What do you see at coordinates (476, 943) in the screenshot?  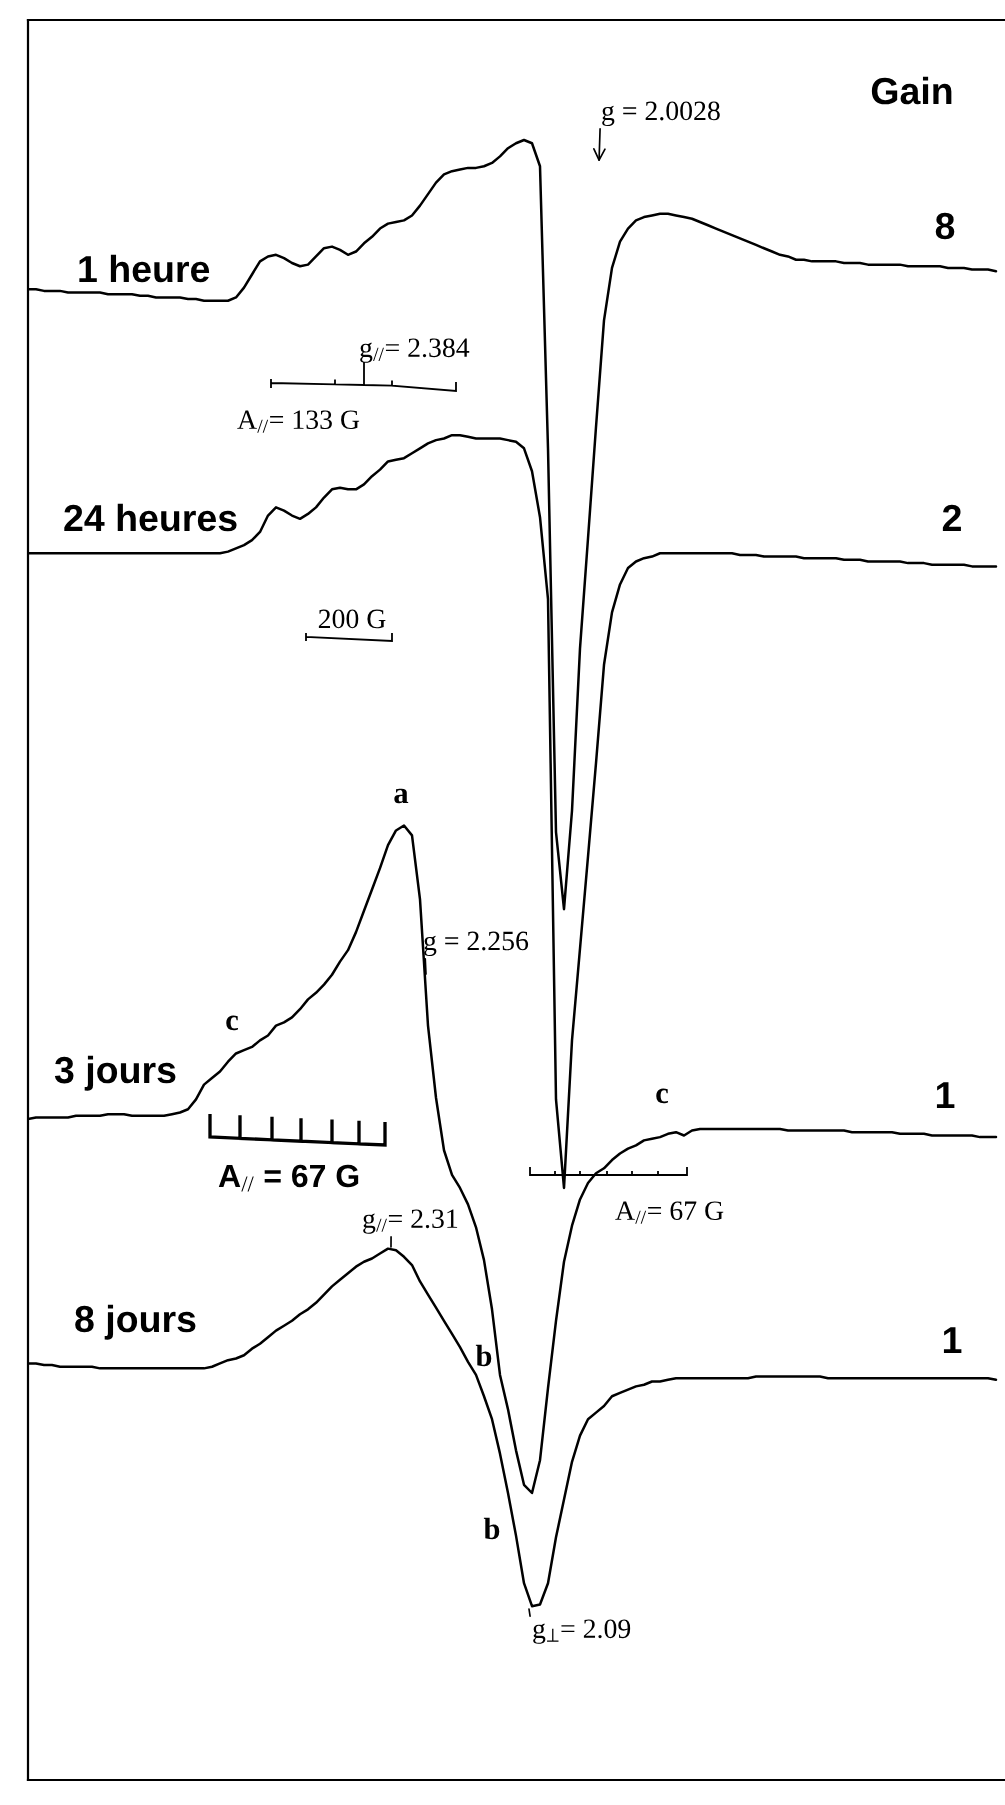 I see `annotation: g = 2.256` at bounding box center [476, 943].